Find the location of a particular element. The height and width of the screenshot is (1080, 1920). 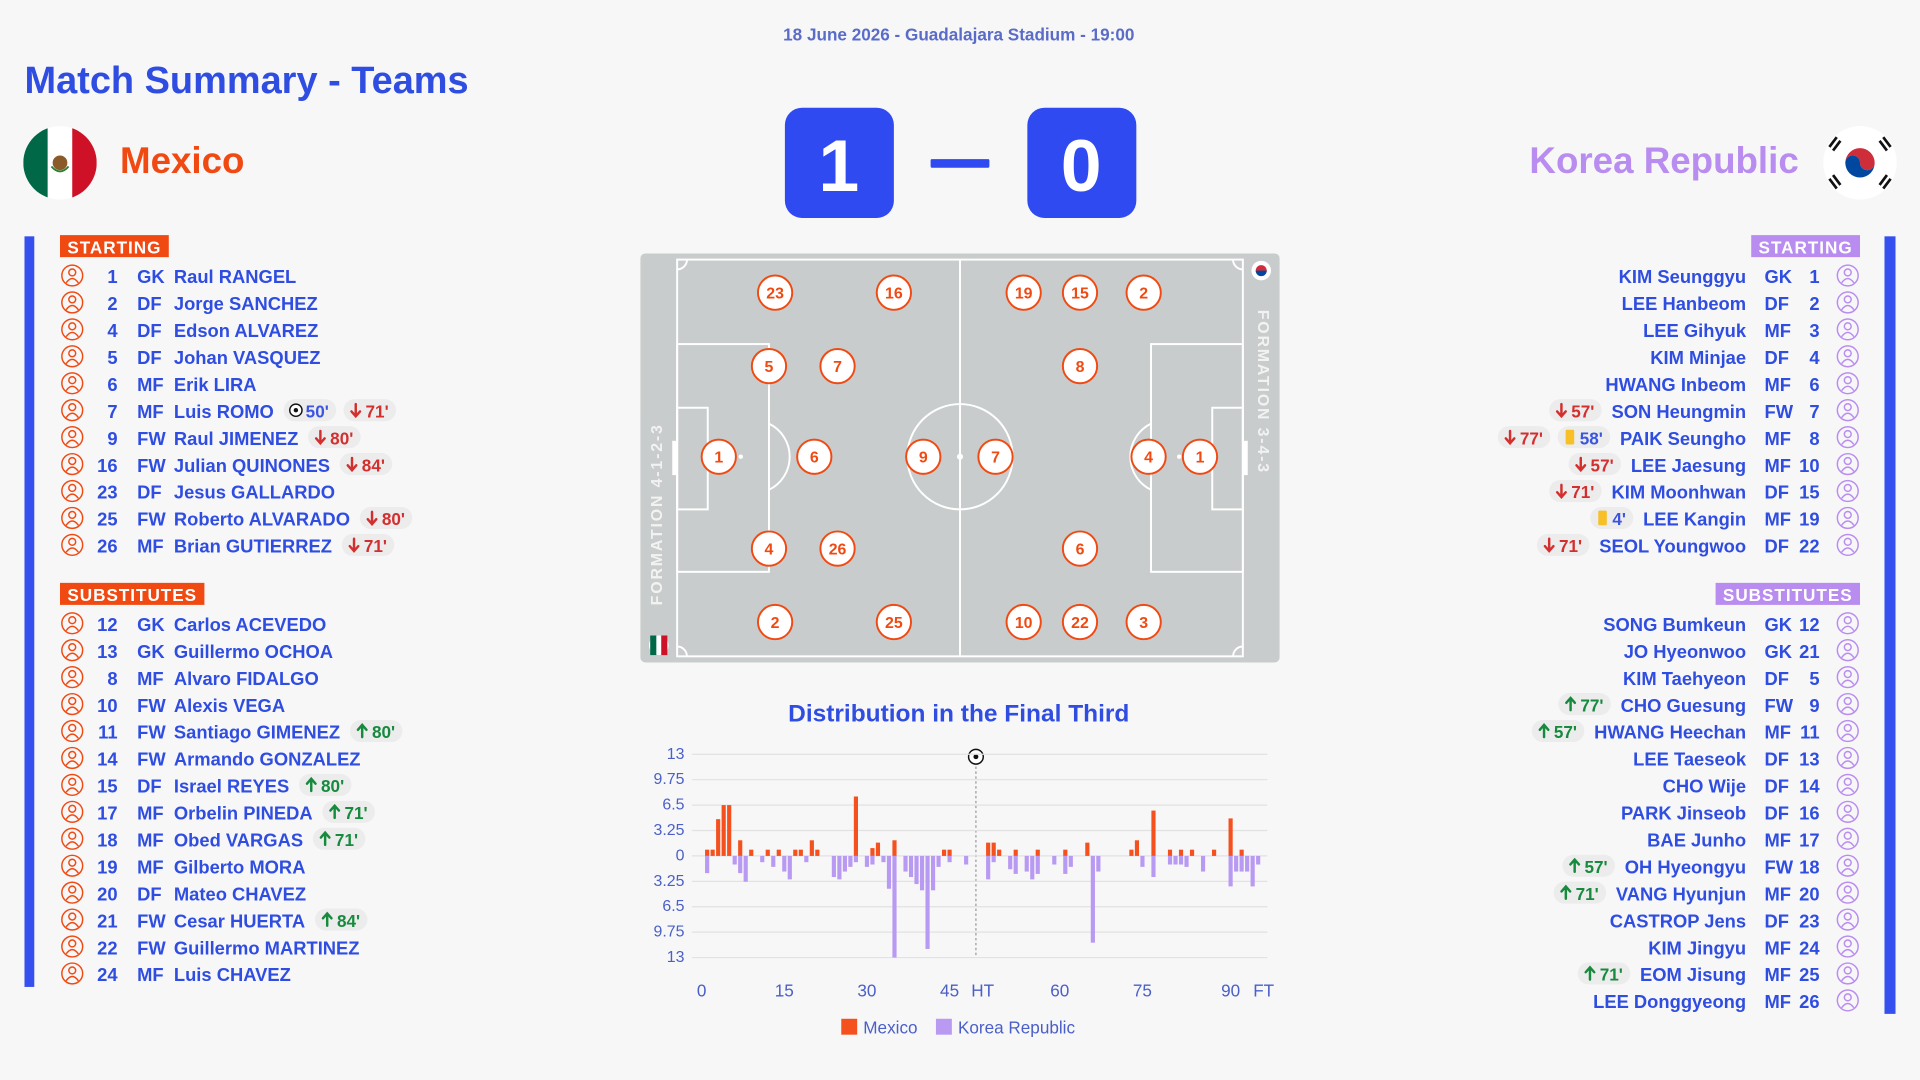

pitch is located at coordinates (960, 458).